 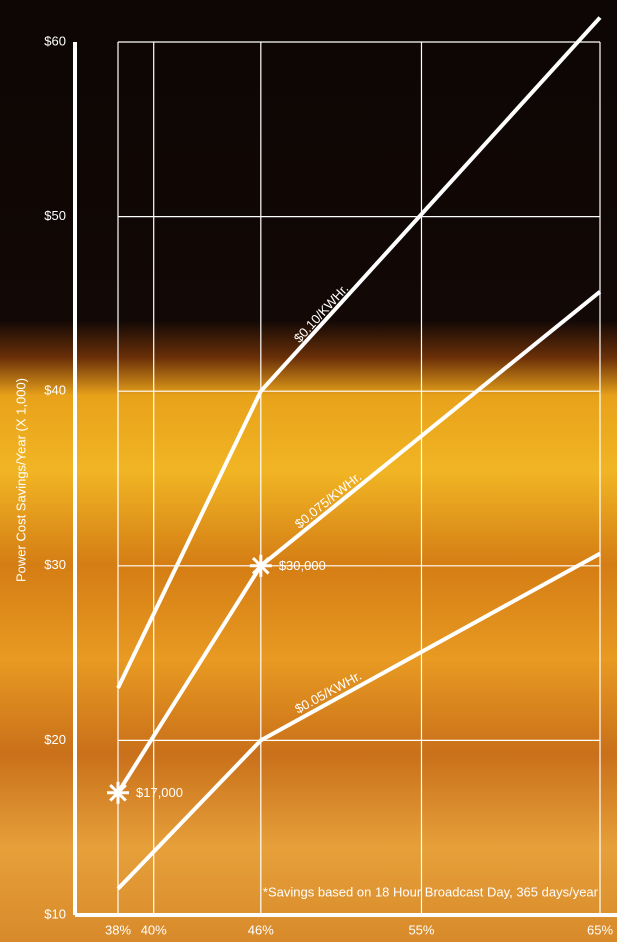 I want to click on x-tick-label: 40%, so click(x=154, y=929).